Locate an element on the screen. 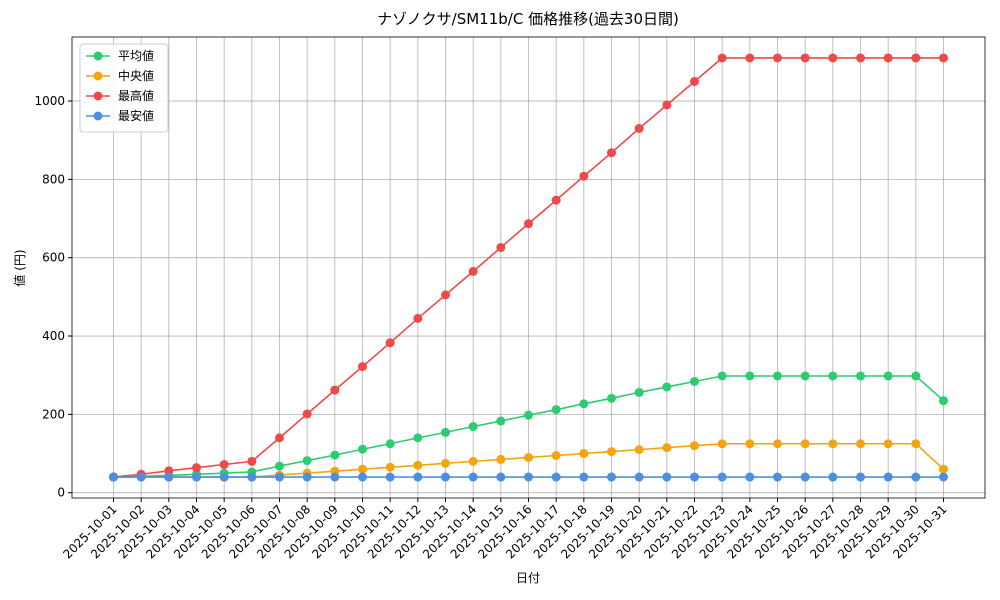  legend-label: 平均値 is located at coordinates (136, 55).